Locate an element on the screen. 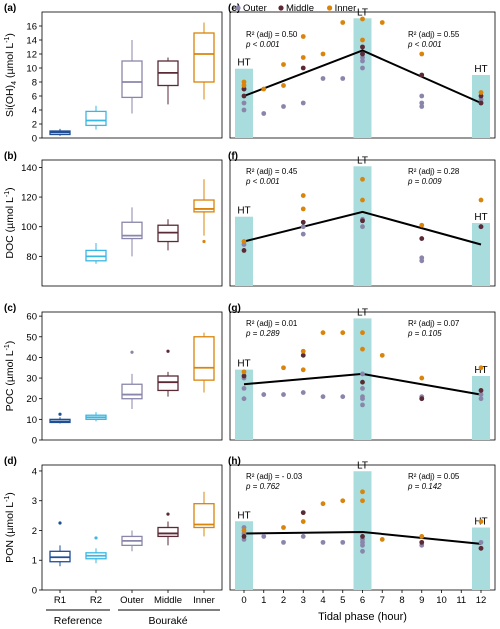  annotation-p-left: p = 0.762 is located at coordinates (262, 486).